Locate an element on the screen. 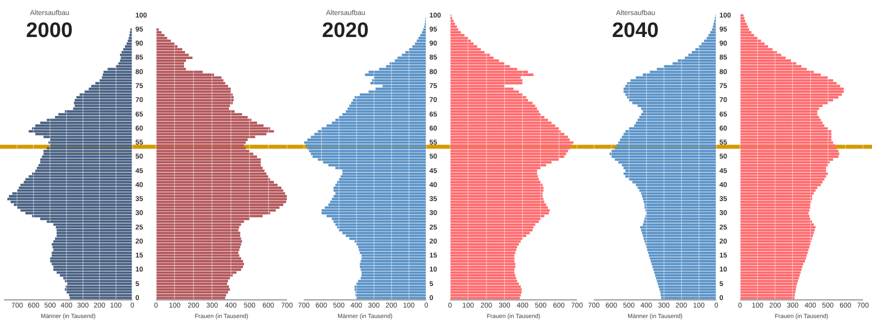 The width and height of the screenshot is (872, 320). chart-title: 2000 is located at coordinates (49, 31).